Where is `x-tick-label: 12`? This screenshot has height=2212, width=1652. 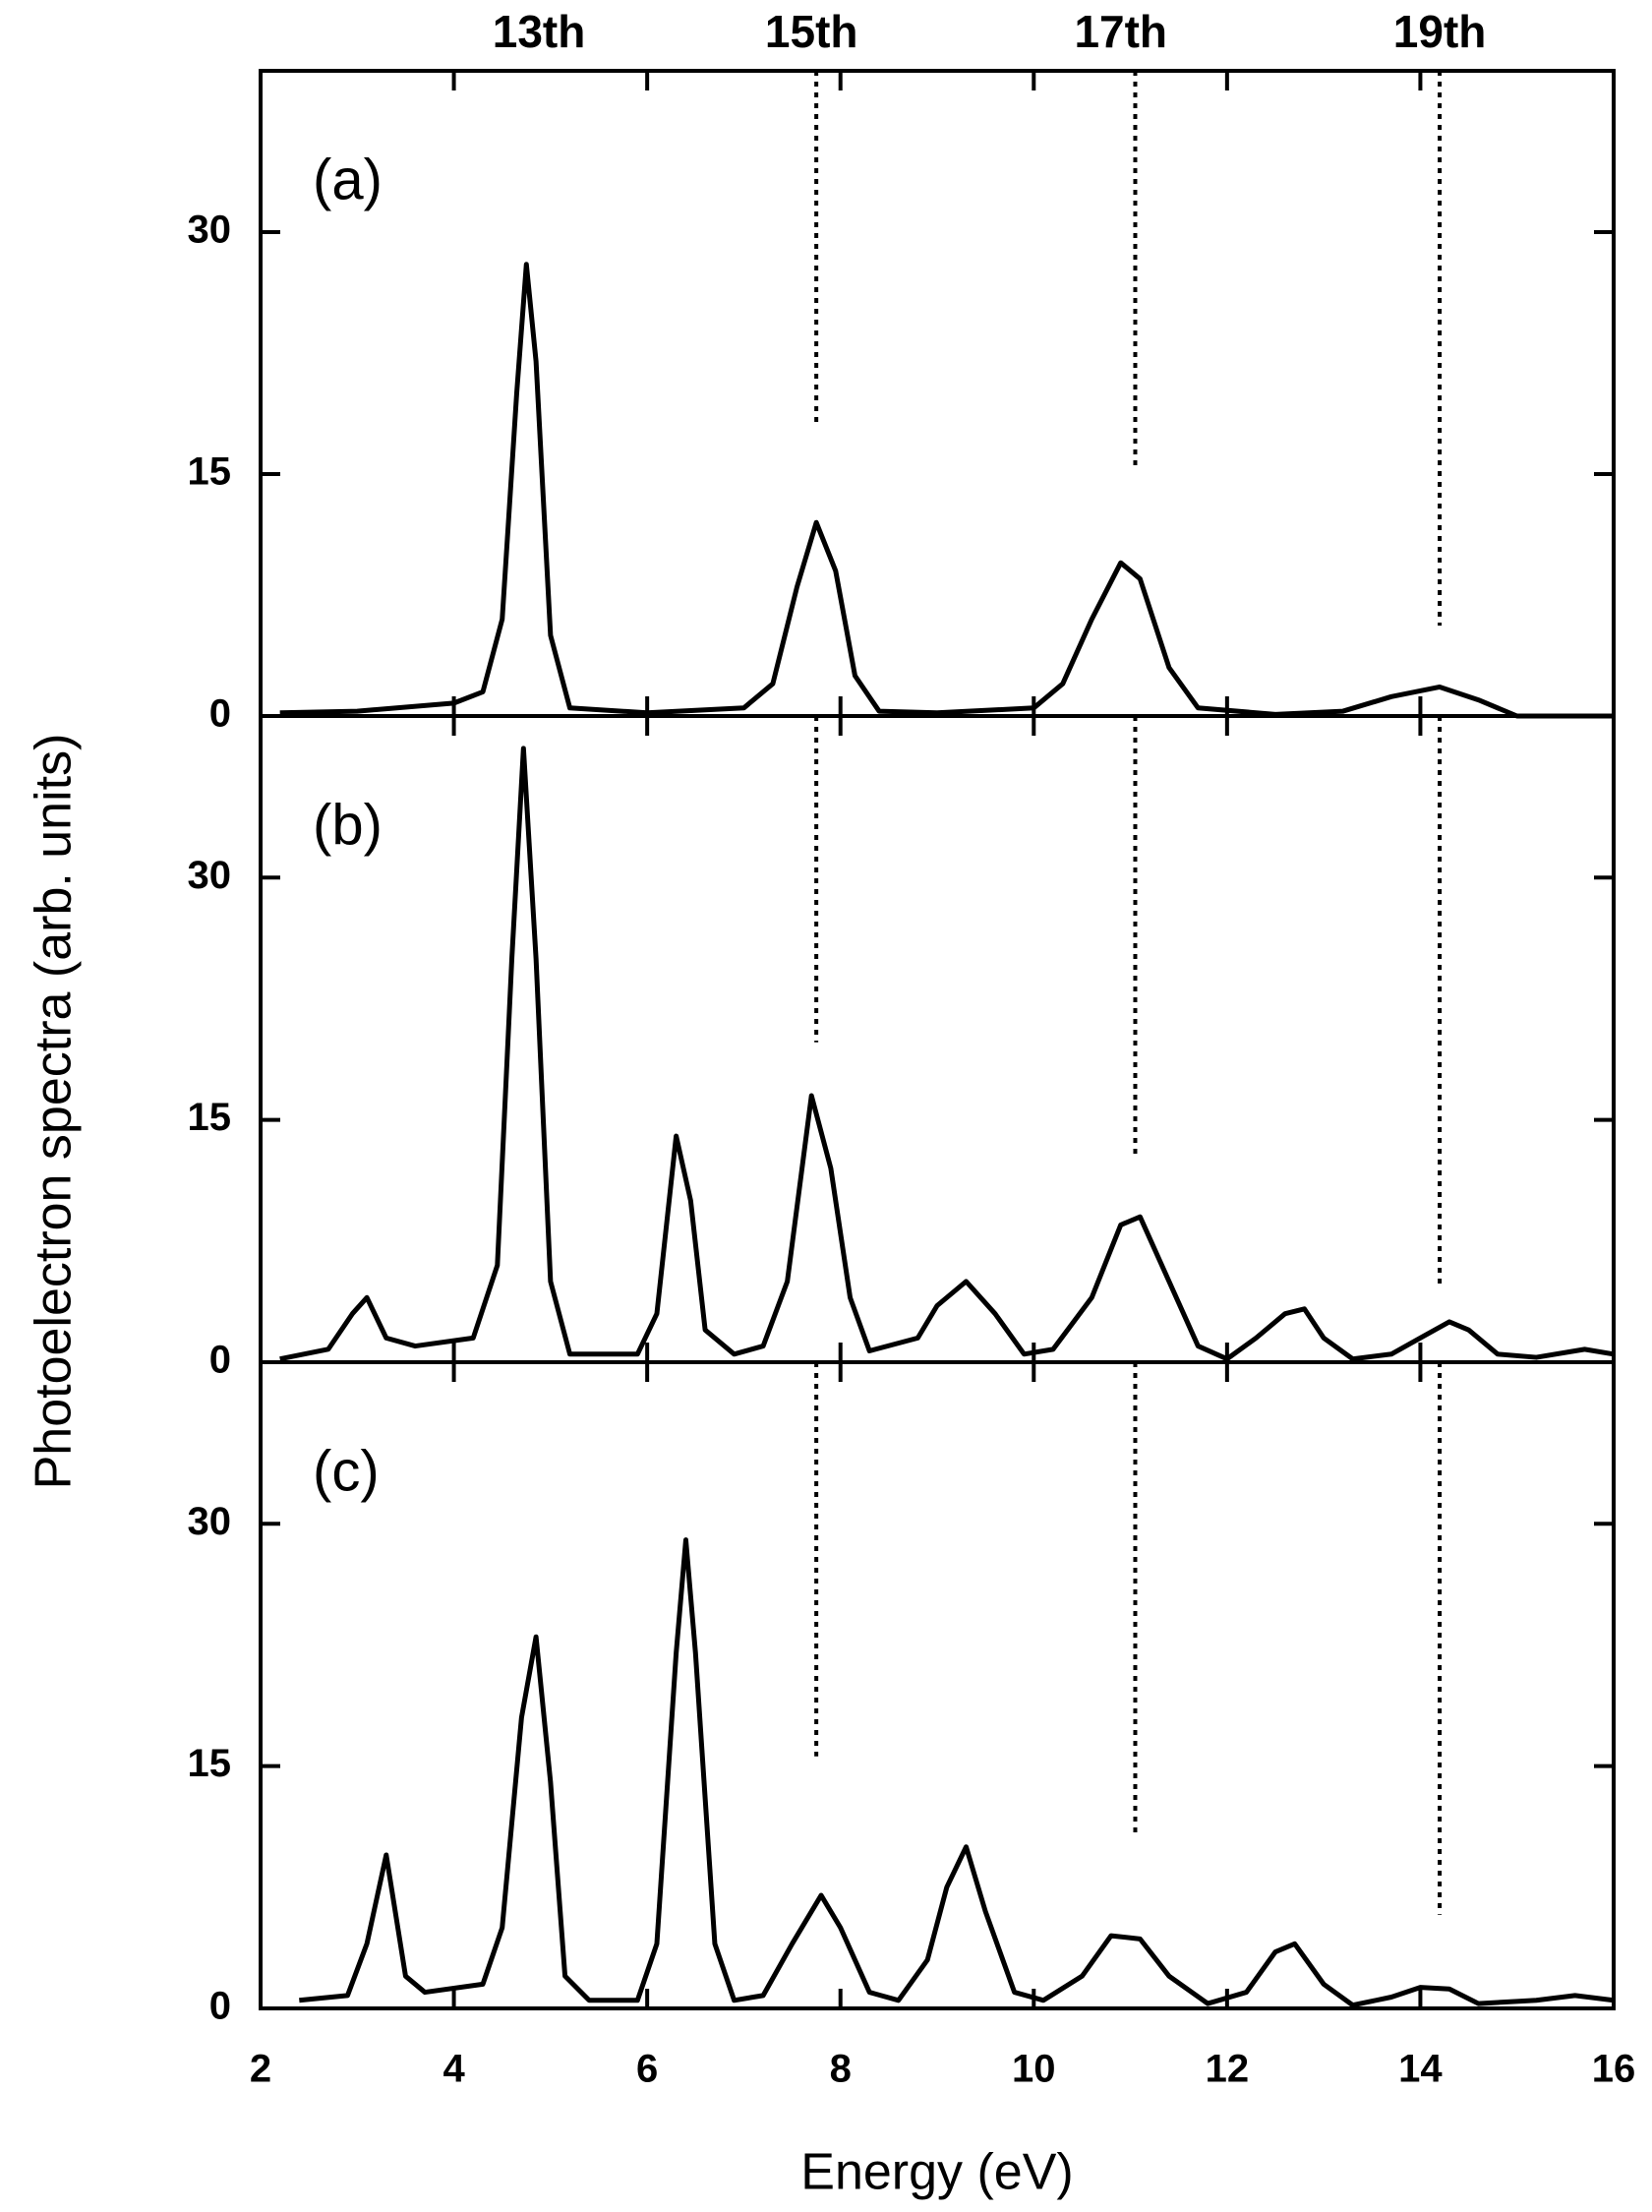 x-tick-label: 12 is located at coordinates (1228, 2069).